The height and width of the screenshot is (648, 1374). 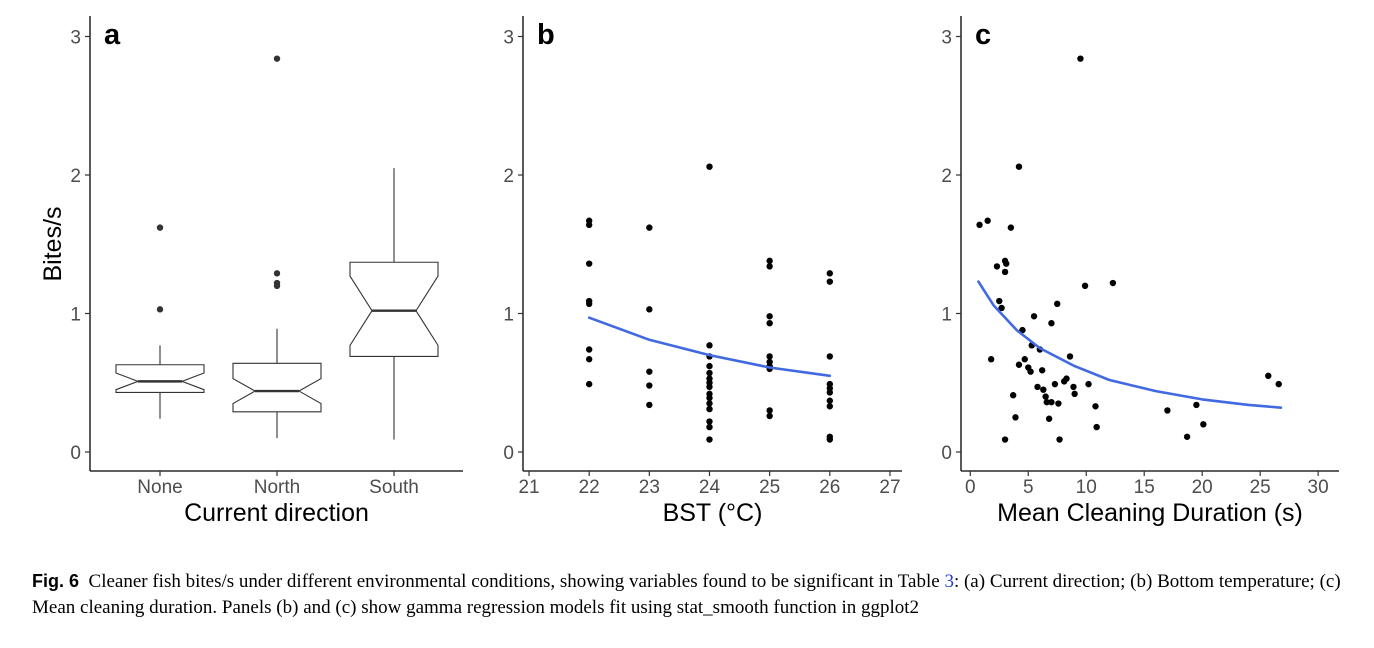 What do you see at coordinates (53, 243) in the screenshot?
I see `y-axis-title: Bites/s` at bounding box center [53, 243].